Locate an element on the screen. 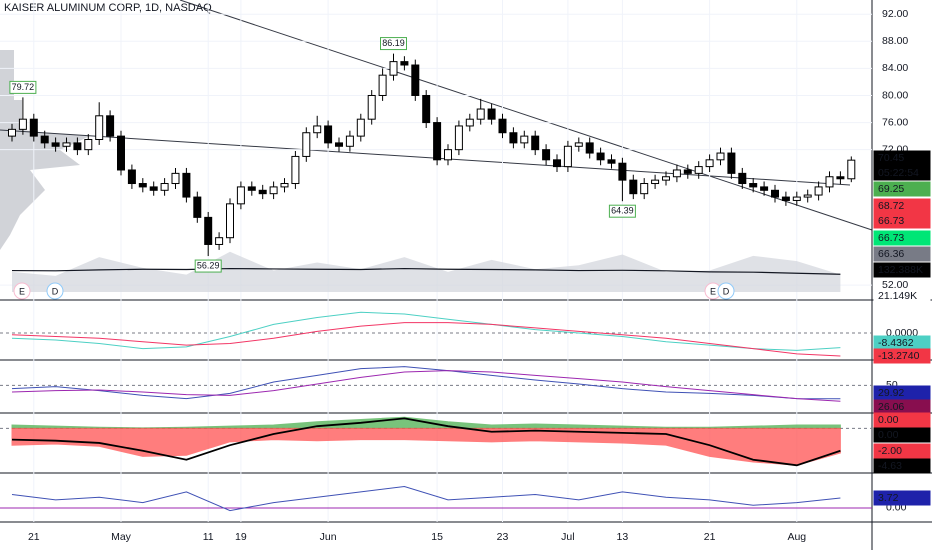 The height and width of the screenshot is (550, 932). chart-title: KAISER ALUMINUM CORP, 1D, NASDAQ is located at coordinates (108, 8).